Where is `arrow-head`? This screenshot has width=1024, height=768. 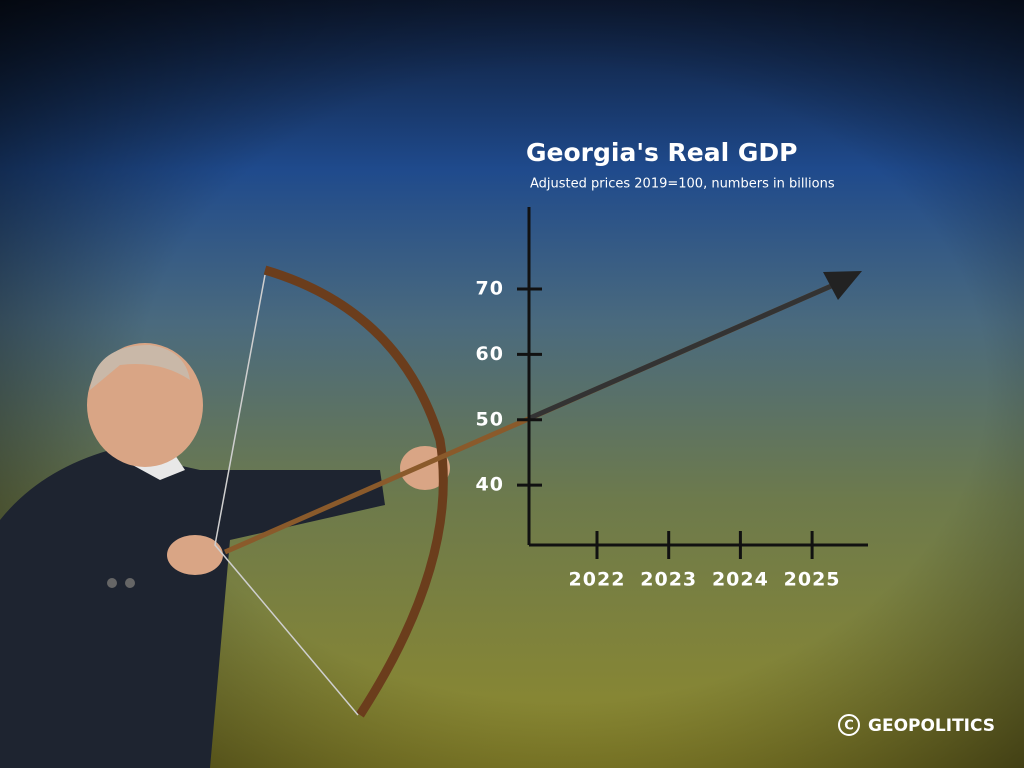 arrow-head is located at coordinates (842, 285).